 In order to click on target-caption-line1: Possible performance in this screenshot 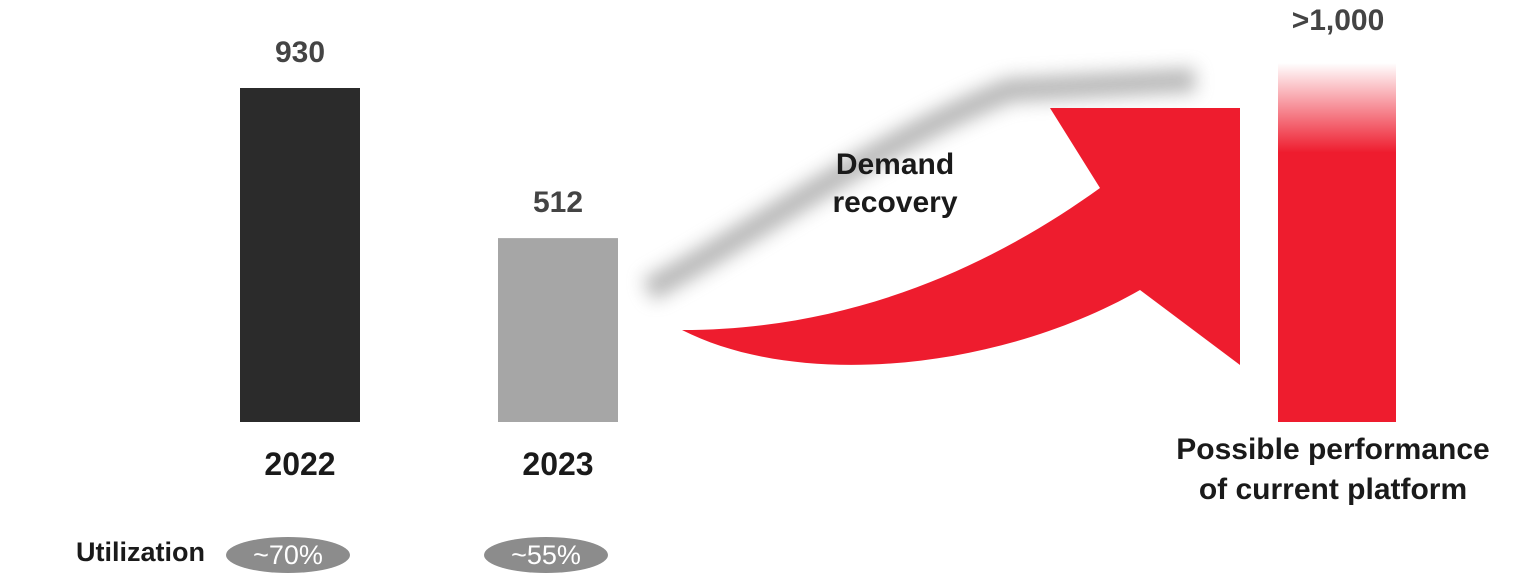, I will do `click(1333, 449)`.